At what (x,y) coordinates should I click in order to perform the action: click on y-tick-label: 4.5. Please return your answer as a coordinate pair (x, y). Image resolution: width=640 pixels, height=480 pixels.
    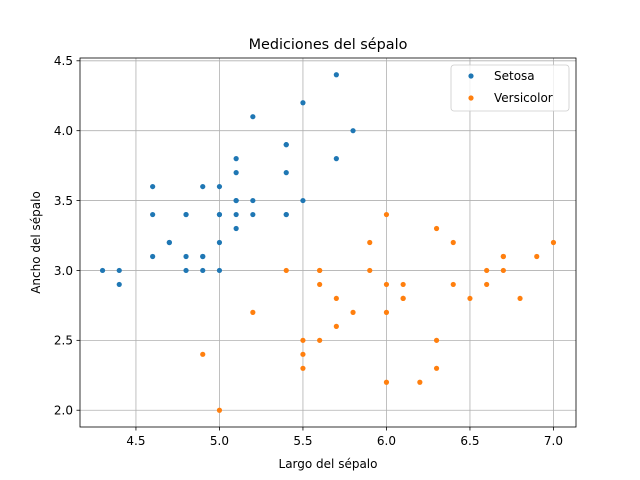
    Looking at the image, I should click on (63, 61).